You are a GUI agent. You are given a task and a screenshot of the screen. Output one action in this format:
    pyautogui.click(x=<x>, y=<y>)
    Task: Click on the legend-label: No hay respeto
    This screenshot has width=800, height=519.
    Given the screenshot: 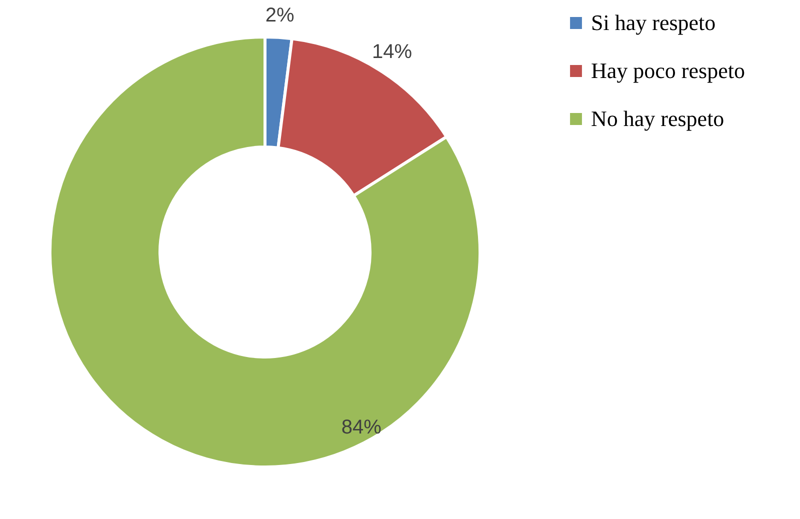 What is the action you would take?
    pyautogui.click(x=657, y=118)
    